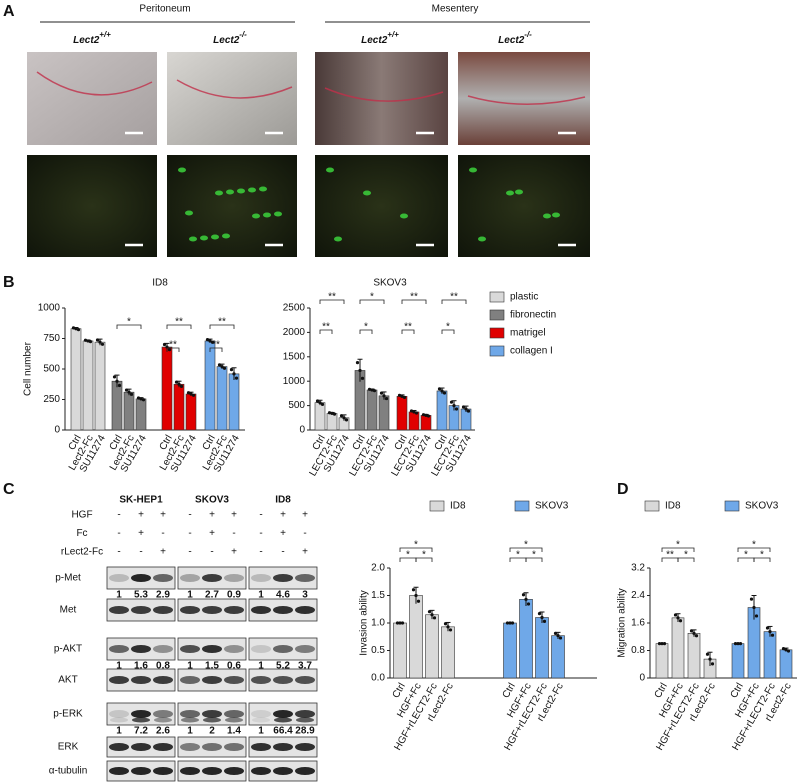  Describe the element at coordinates (294, 381) in the screenshot. I see `y-tick-label: 1000` at that location.